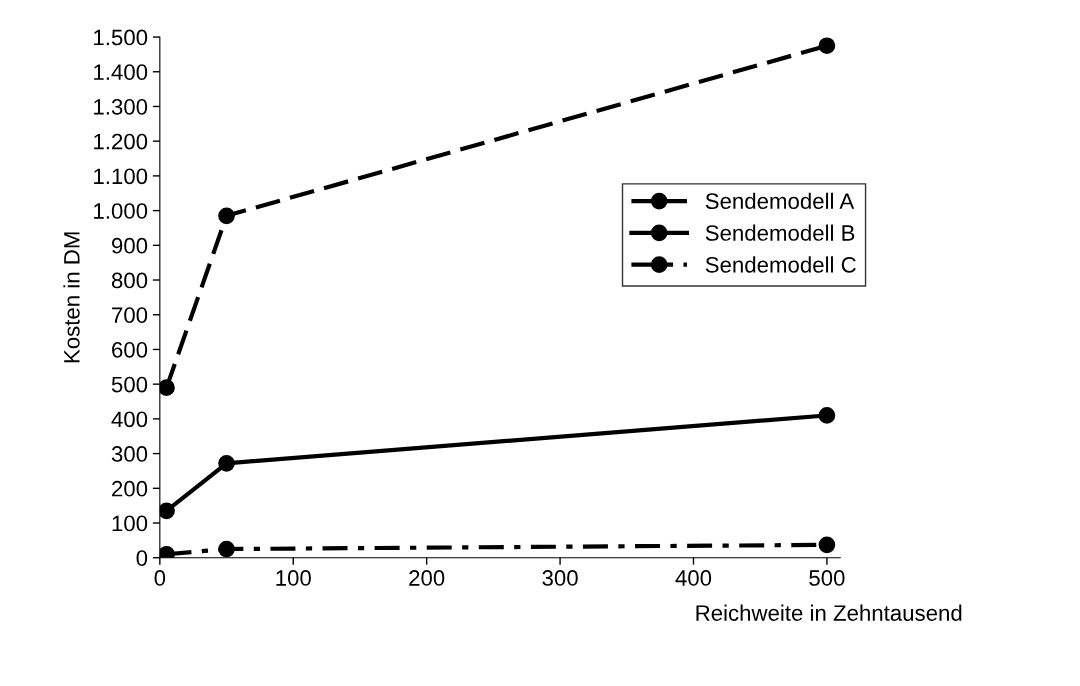 Image resolution: width=1080 pixels, height=686 pixels. Describe the element at coordinates (780, 232) in the screenshot. I see `legend-label: Sendemodell B` at that location.